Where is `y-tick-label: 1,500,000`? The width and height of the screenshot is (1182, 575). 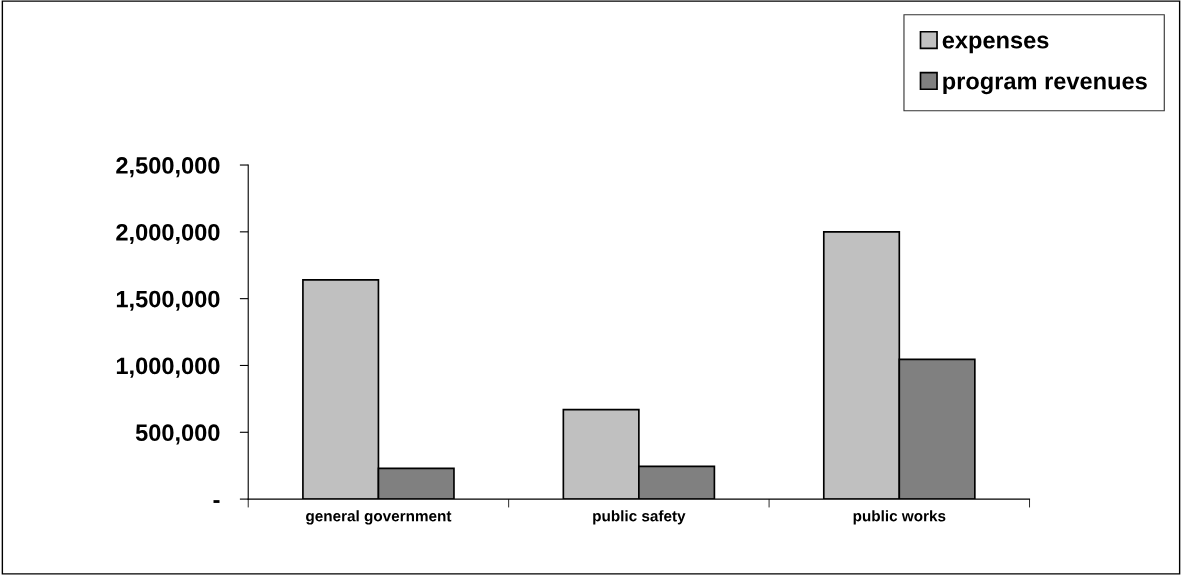 y-tick-label: 1,500,000 is located at coordinates (168, 300).